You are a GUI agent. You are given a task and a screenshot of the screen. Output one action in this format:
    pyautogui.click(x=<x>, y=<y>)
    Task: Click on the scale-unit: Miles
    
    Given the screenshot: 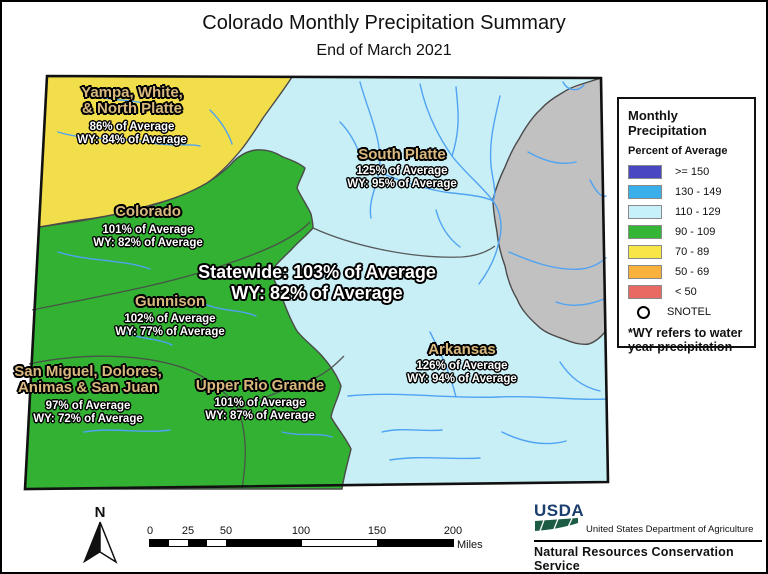 What is the action you would take?
    pyautogui.click(x=470, y=545)
    